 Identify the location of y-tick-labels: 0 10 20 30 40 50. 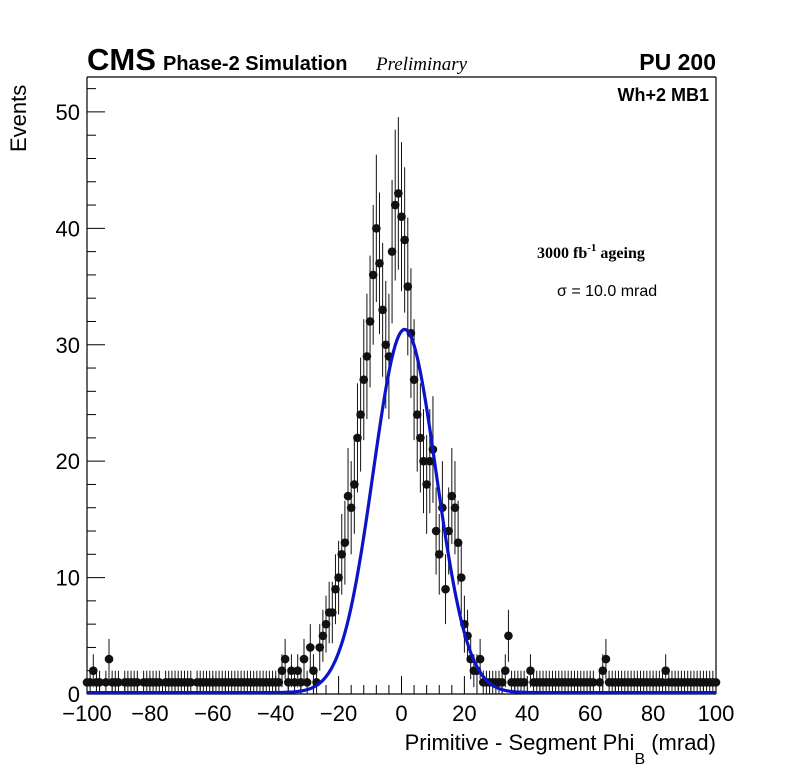
(68, 403).